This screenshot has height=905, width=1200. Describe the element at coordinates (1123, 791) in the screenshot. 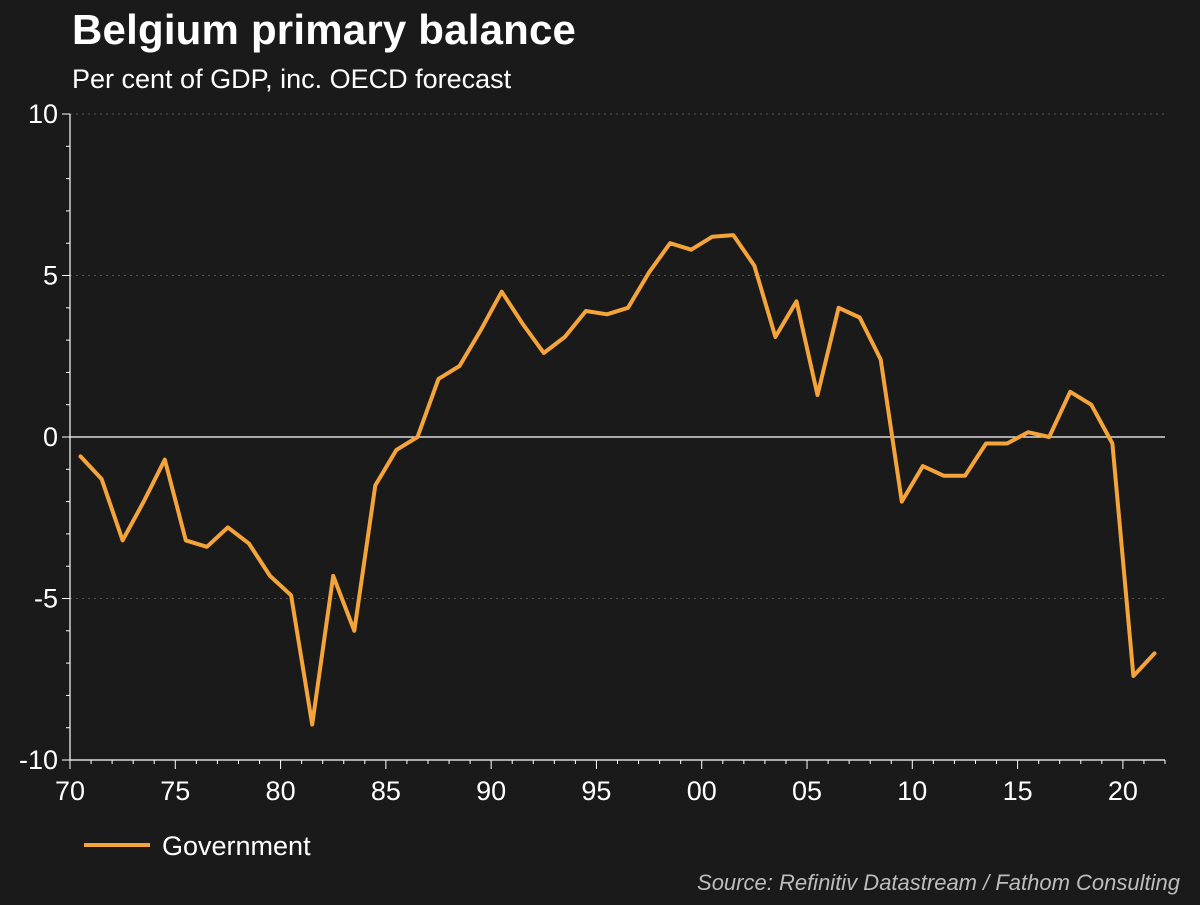

I see `x-tick-label: 20` at that location.